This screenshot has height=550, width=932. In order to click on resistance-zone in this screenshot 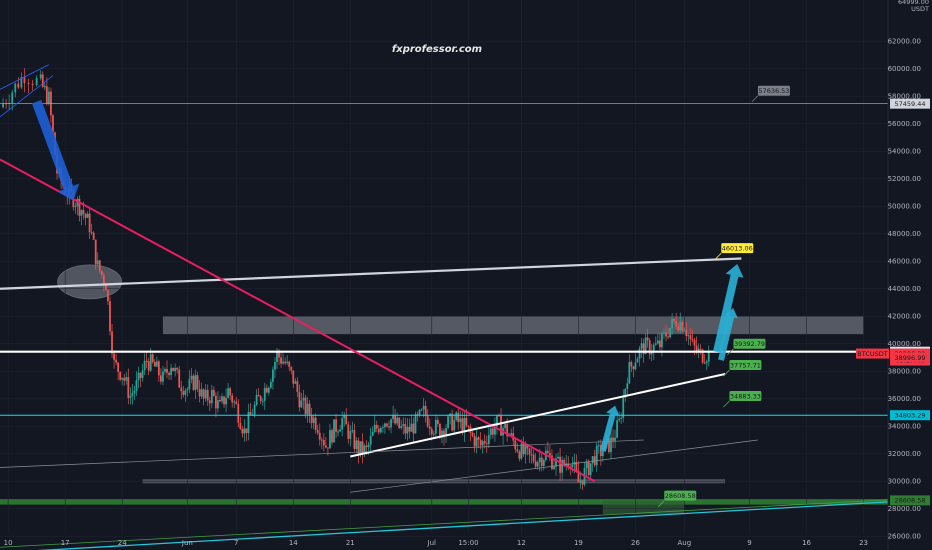, I will do `click(513, 325)`.